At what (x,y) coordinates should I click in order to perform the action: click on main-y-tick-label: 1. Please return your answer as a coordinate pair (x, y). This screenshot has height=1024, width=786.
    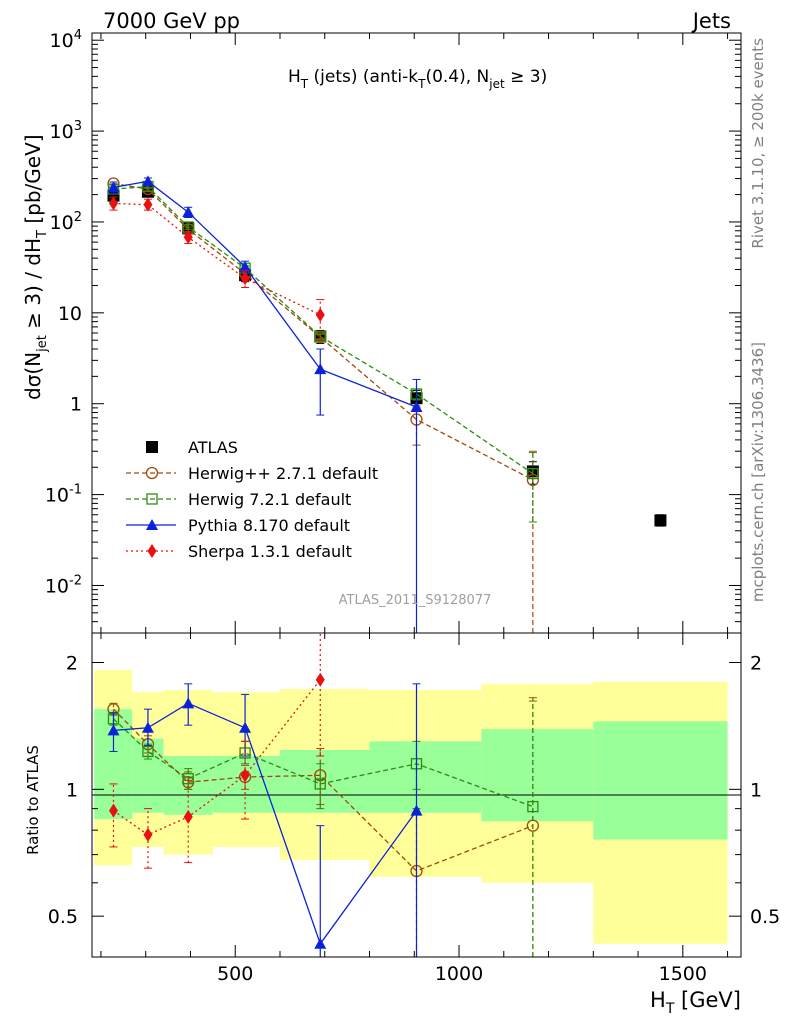
    Looking at the image, I should click on (76, 405).